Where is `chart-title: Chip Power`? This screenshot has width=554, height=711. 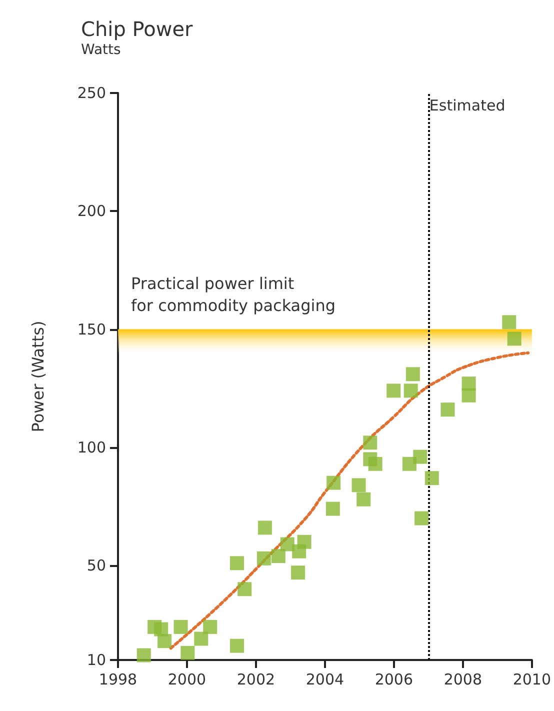
chart-title: Chip Power is located at coordinates (137, 29).